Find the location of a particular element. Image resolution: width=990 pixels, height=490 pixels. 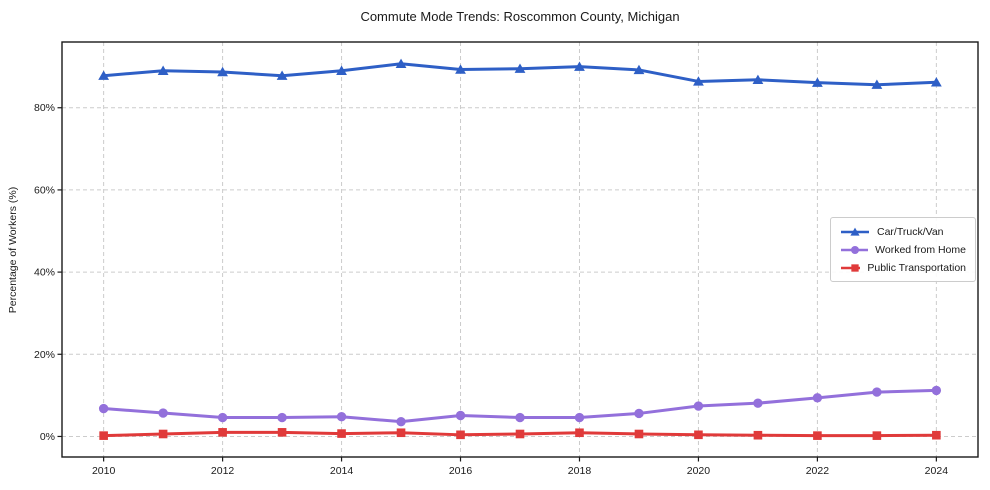

legend-item-public-transportation: Public Transportation is located at coordinates (903, 267).